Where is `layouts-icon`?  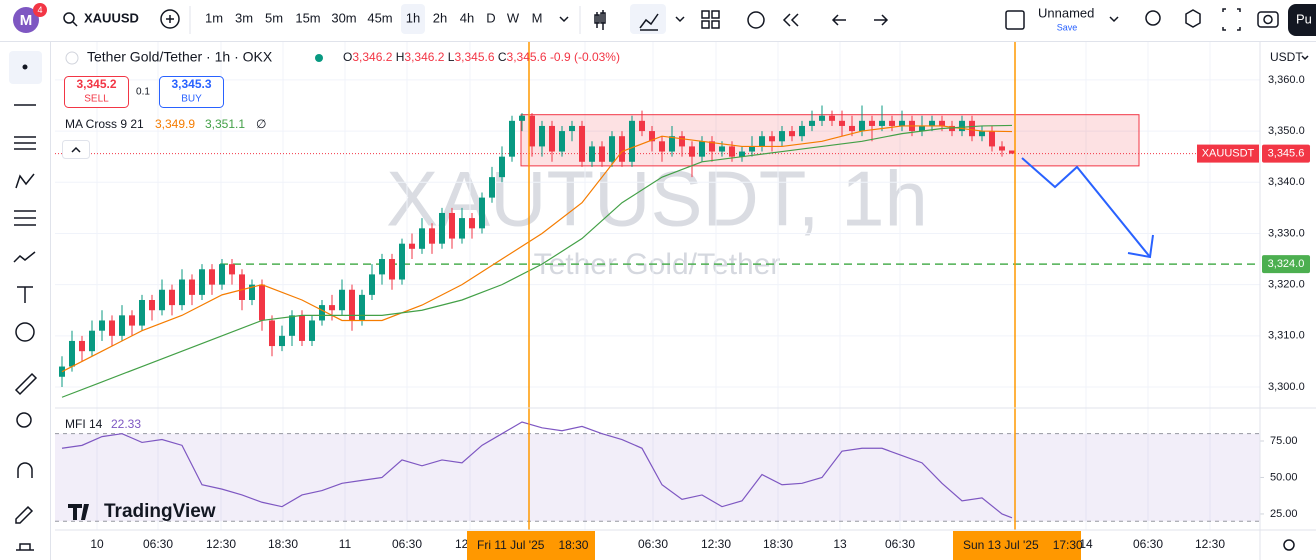 layouts-icon is located at coordinates (710, 19).